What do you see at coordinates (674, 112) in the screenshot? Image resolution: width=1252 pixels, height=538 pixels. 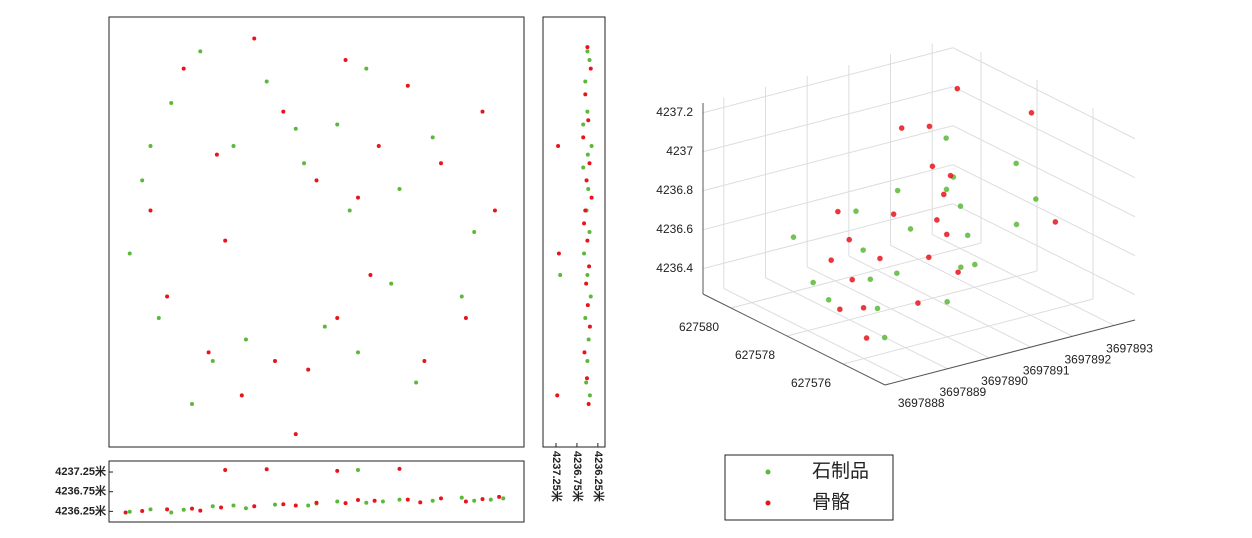 I see `z-tick-label: 4237.2` at bounding box center [674, 112].